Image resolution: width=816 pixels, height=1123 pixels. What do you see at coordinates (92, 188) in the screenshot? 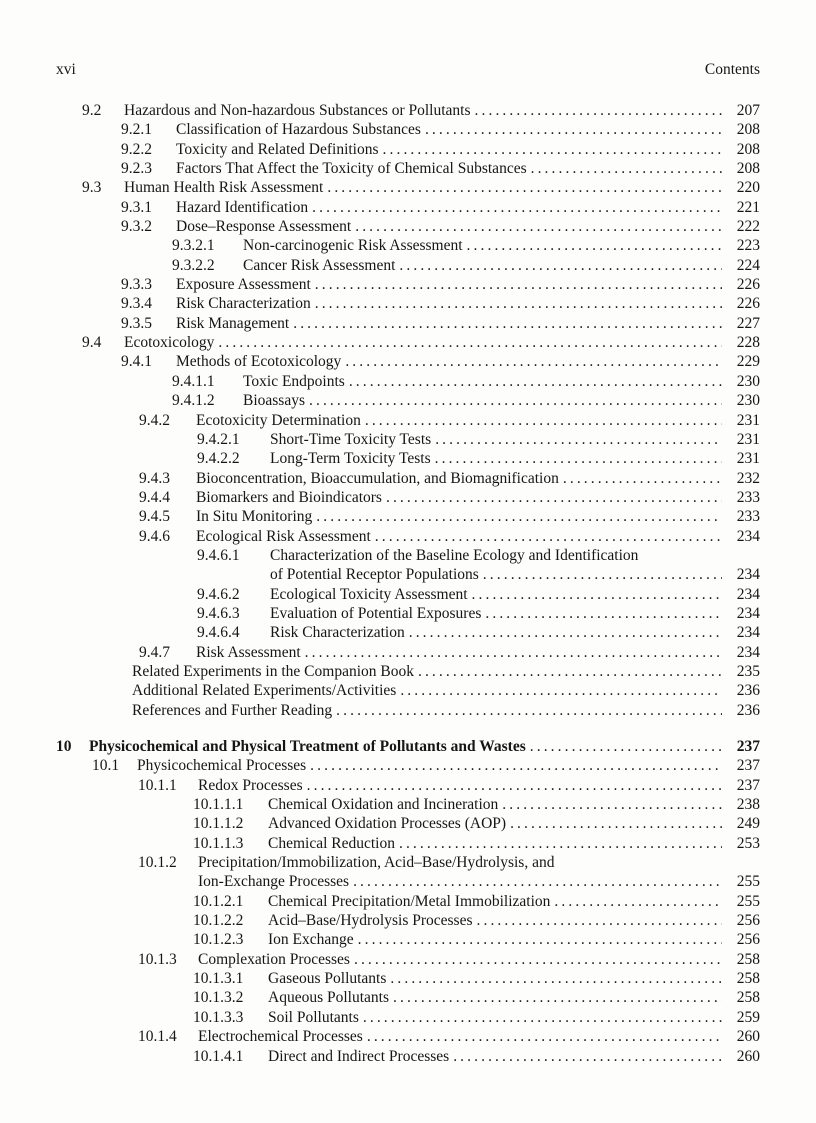
I see `toc-entry-number: 9.3` at bounding box center [92, 188].